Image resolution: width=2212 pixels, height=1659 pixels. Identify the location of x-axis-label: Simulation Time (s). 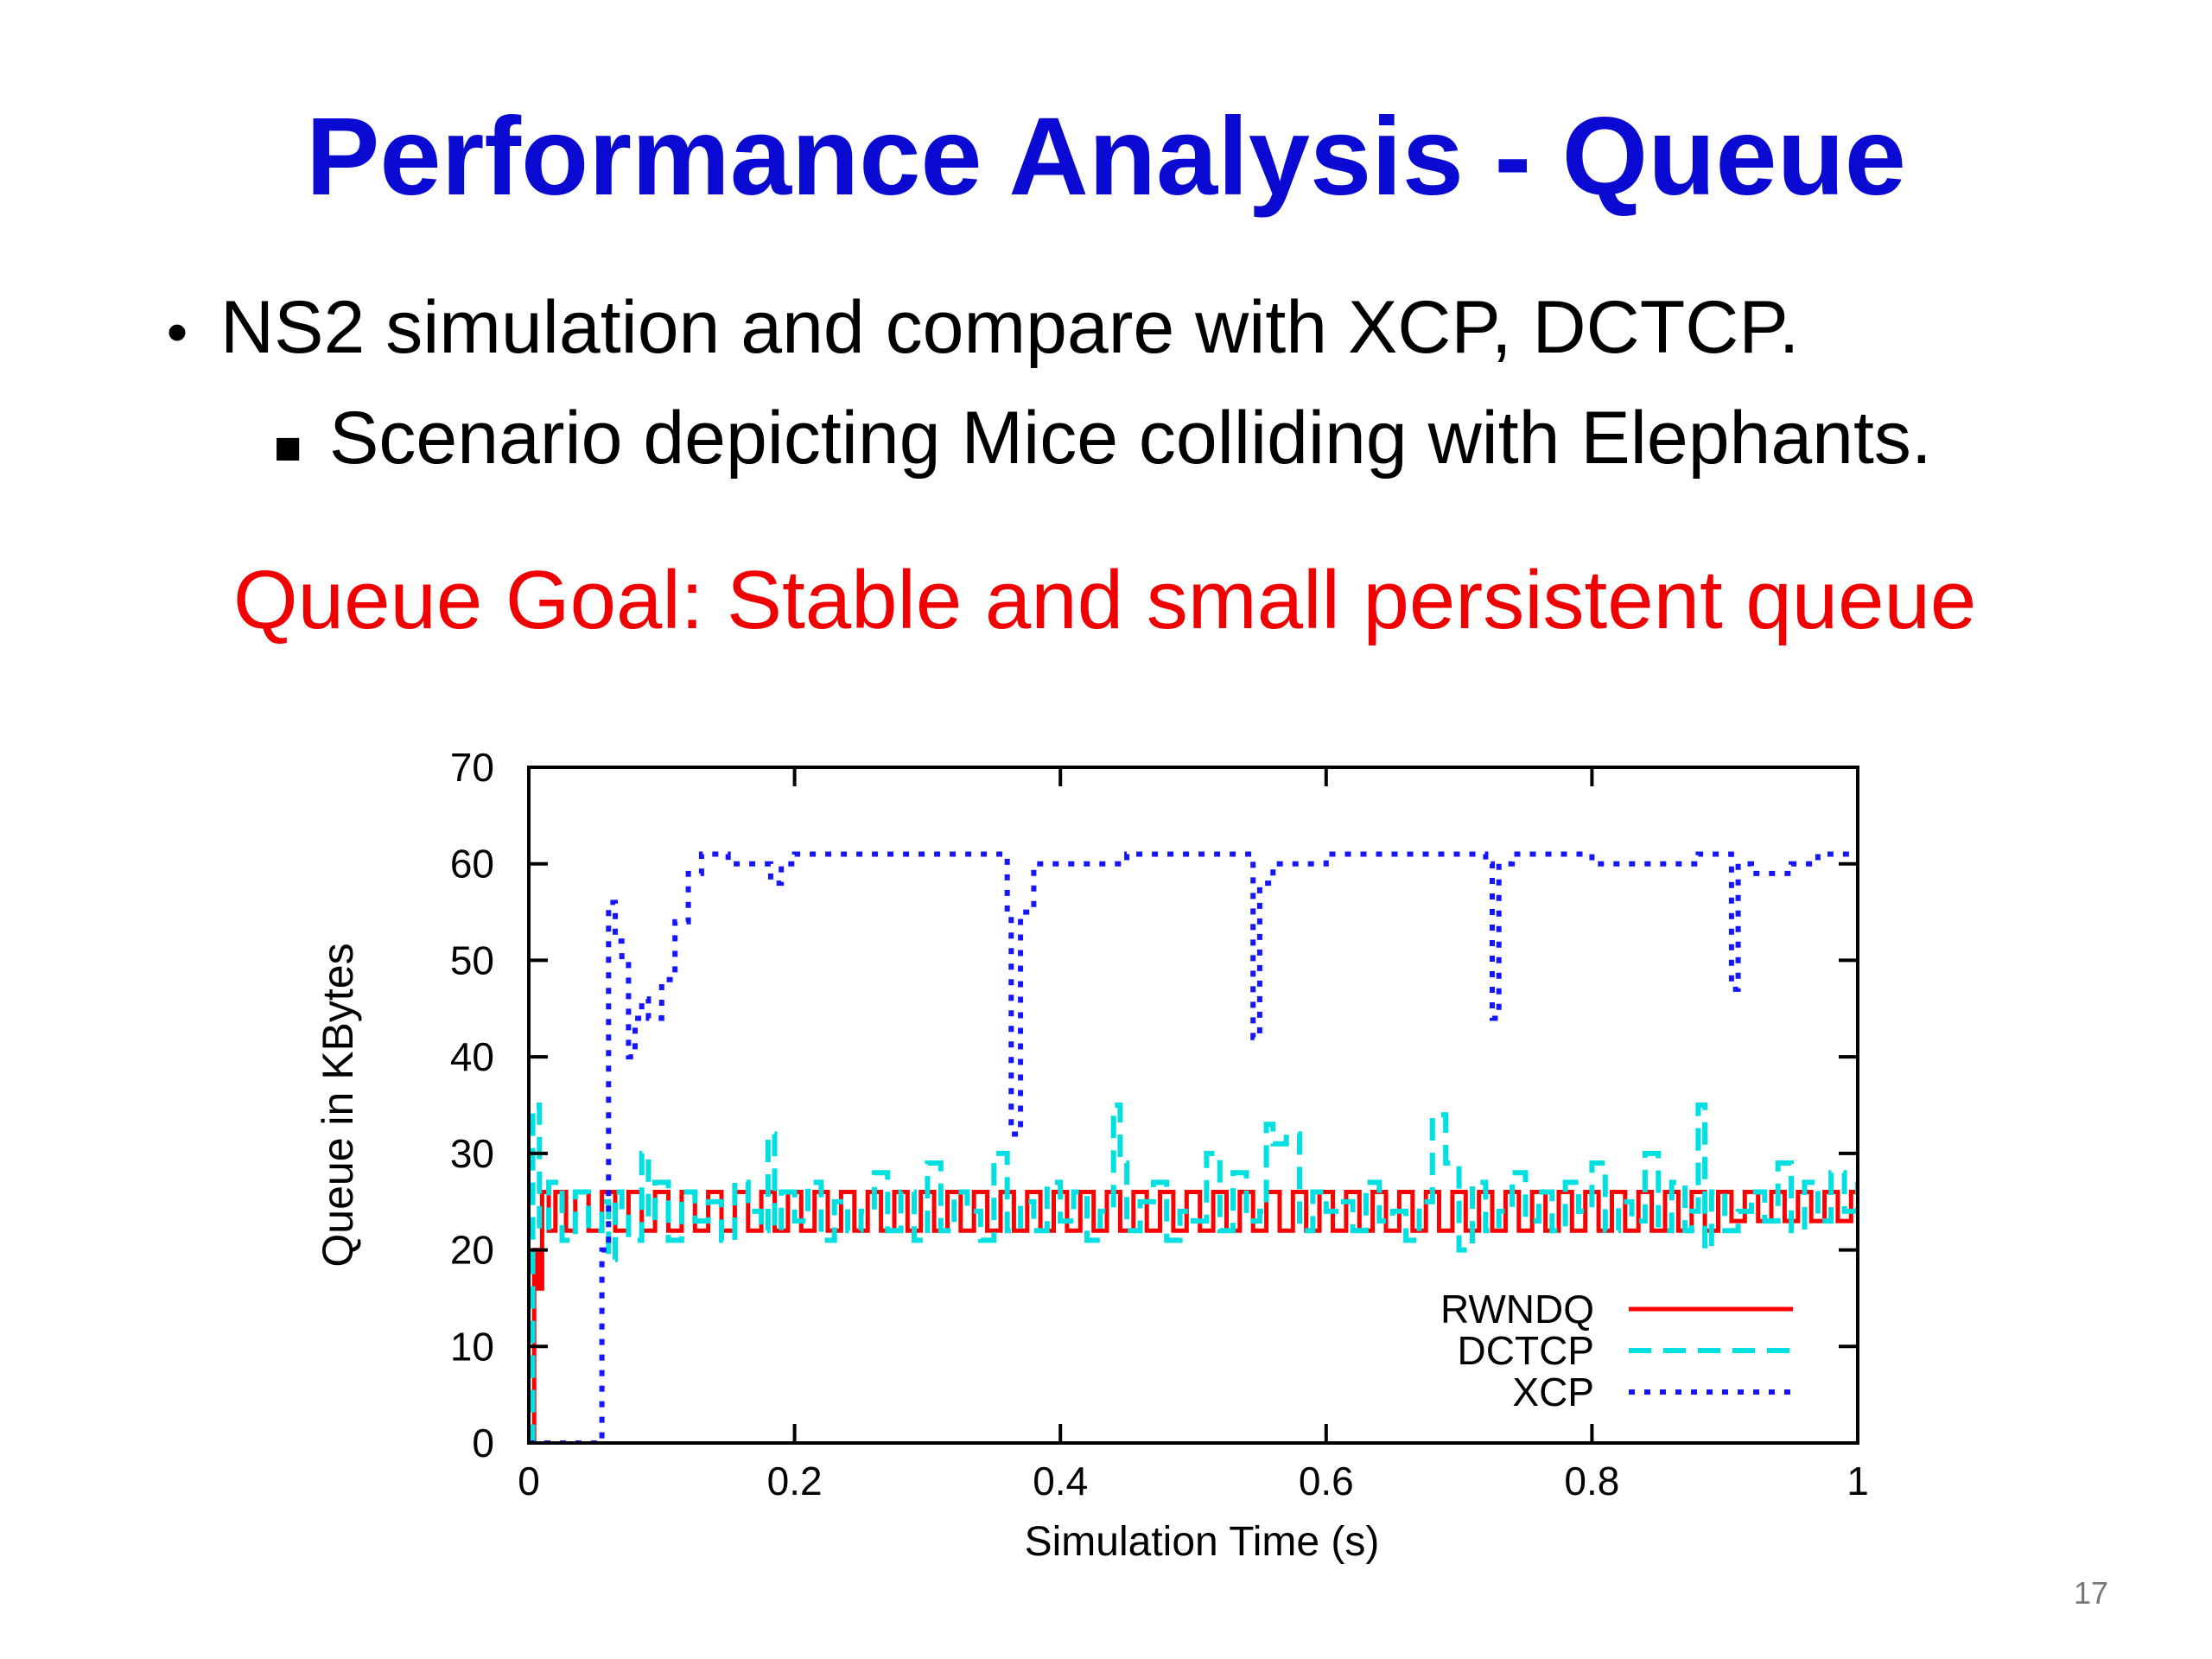
(1202, 1542).